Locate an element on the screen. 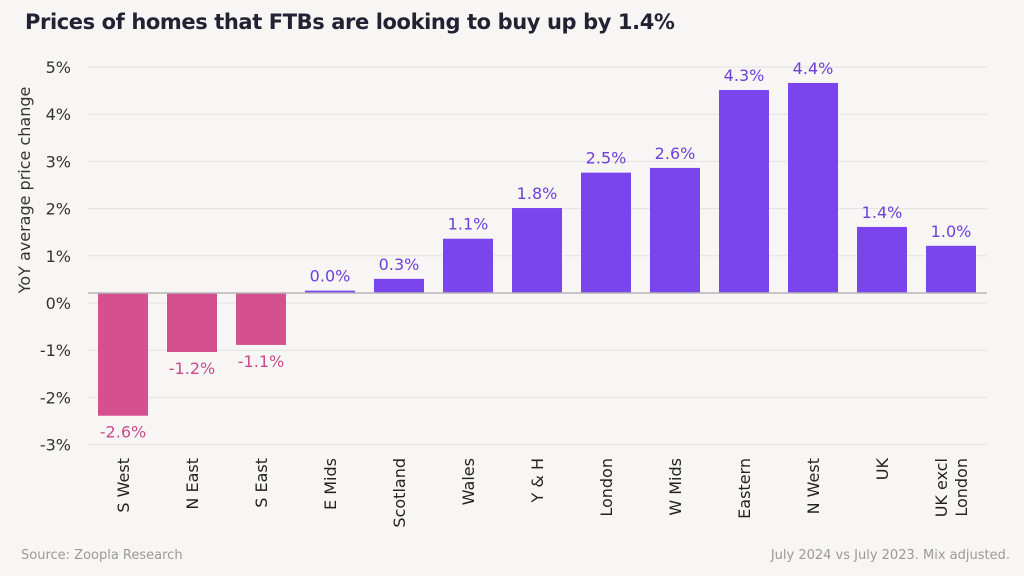 This screenshot has height=576, width=1024. x-tick-line: Eastern is located at coordinates (744, 488).